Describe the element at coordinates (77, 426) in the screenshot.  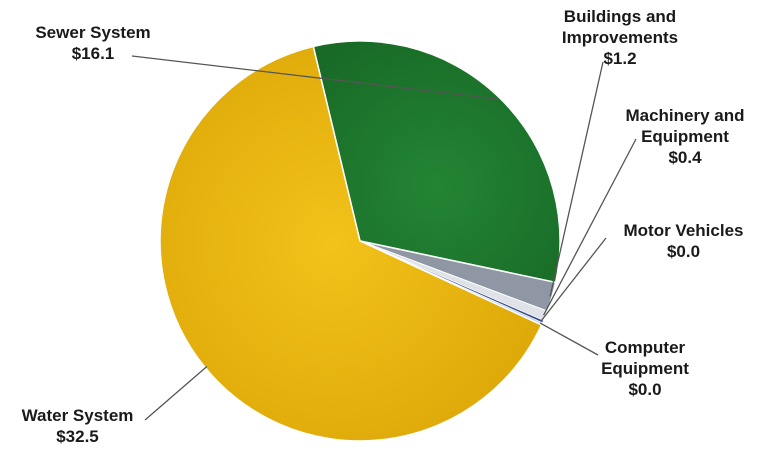
I see `slice-label-water-system: Water System $32.5` at that location.